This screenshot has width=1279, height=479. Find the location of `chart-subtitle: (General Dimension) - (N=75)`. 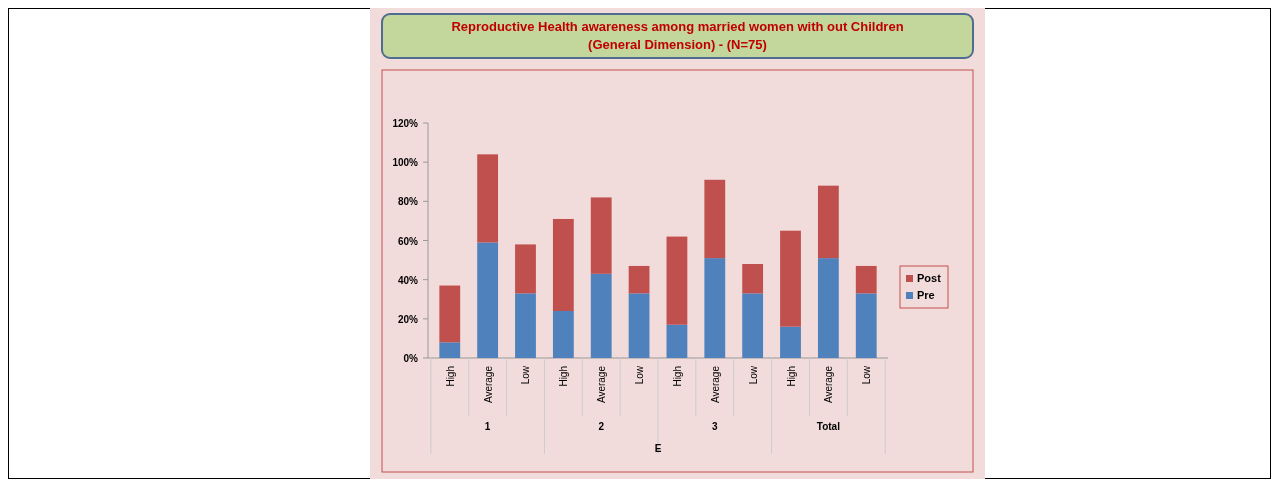

chart-subtitle: (General Dimension) - (N=75) is located at coordinates (677, 44).